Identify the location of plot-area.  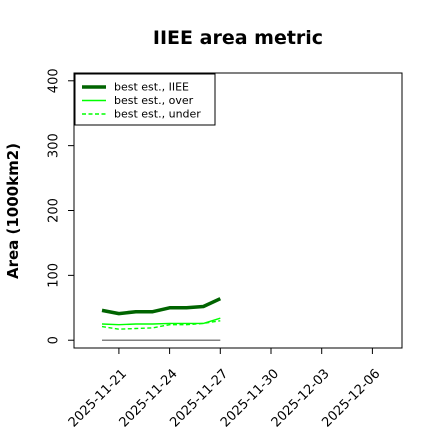
(161, 319).